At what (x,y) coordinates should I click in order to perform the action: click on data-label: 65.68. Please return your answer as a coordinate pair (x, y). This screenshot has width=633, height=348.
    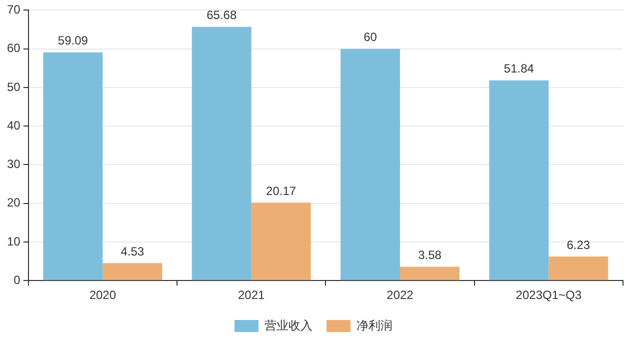
    Looking at the image, I should click on (221, 15).